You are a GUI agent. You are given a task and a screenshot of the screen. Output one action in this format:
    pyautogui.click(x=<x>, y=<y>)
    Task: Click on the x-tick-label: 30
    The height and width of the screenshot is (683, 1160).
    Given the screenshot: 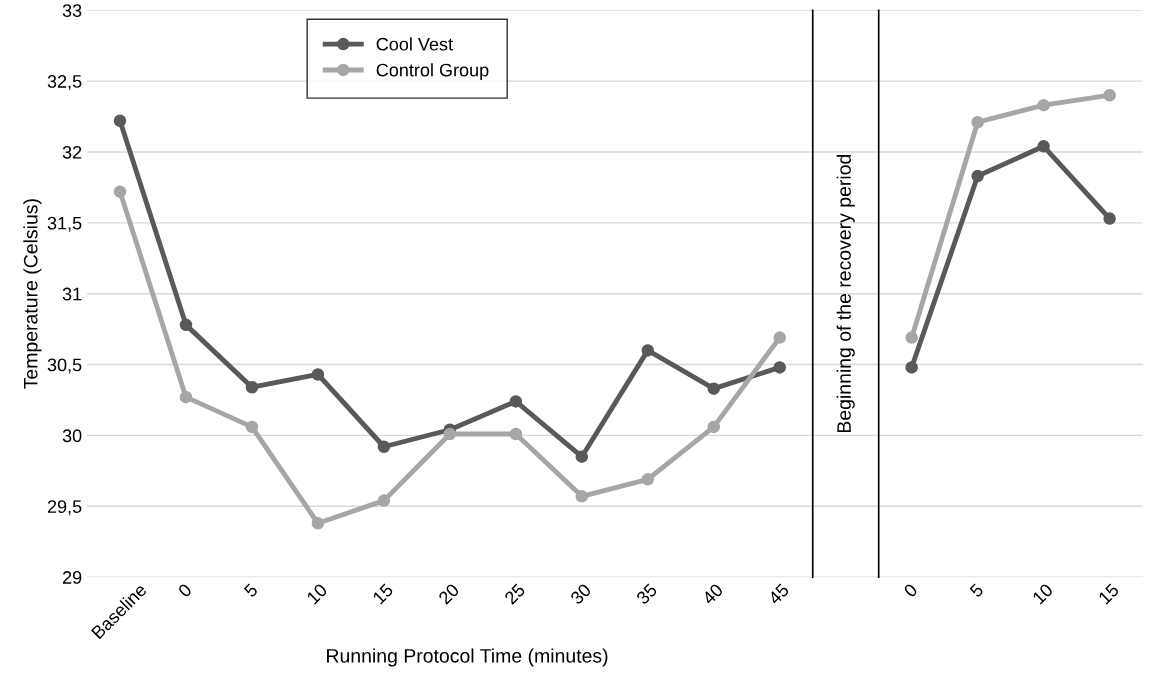 What is the action you would take?
    pyautogui.click(x=580, y=594)
    